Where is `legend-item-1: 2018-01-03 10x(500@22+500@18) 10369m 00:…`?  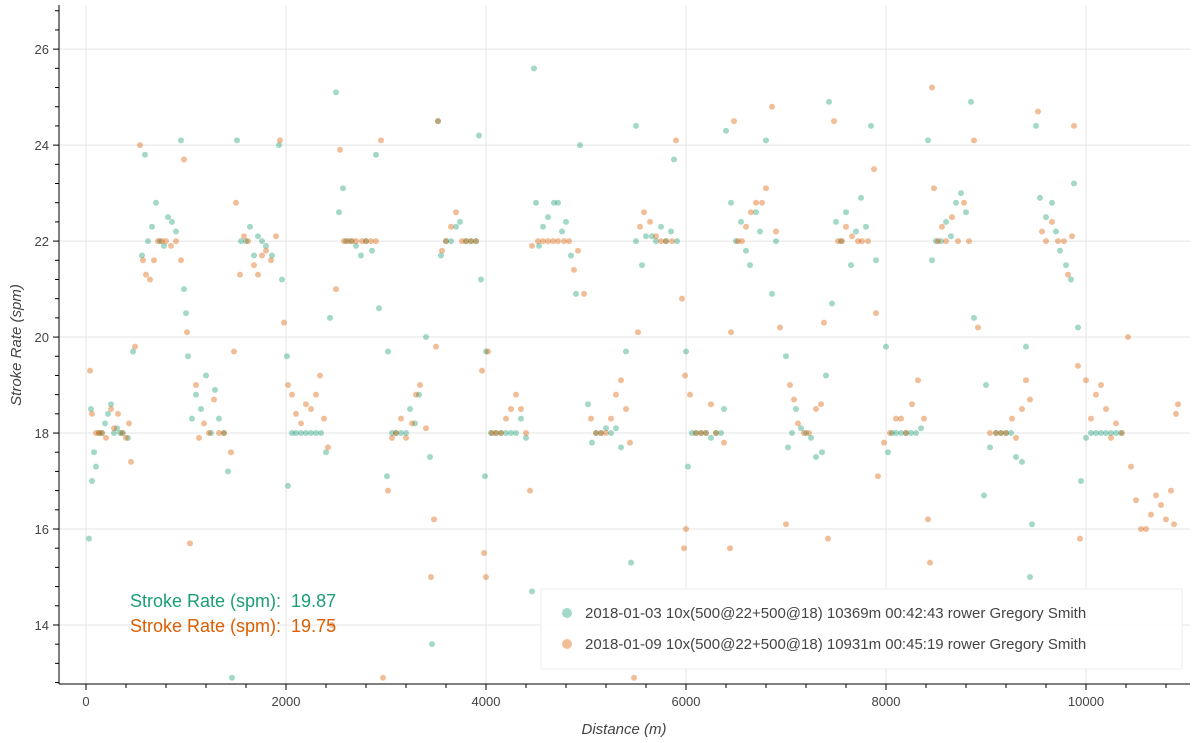 legend-item-1: 2018-01-03 10x(500@22+500@18) 10369m 00:… is located at coordinates (835, 613).